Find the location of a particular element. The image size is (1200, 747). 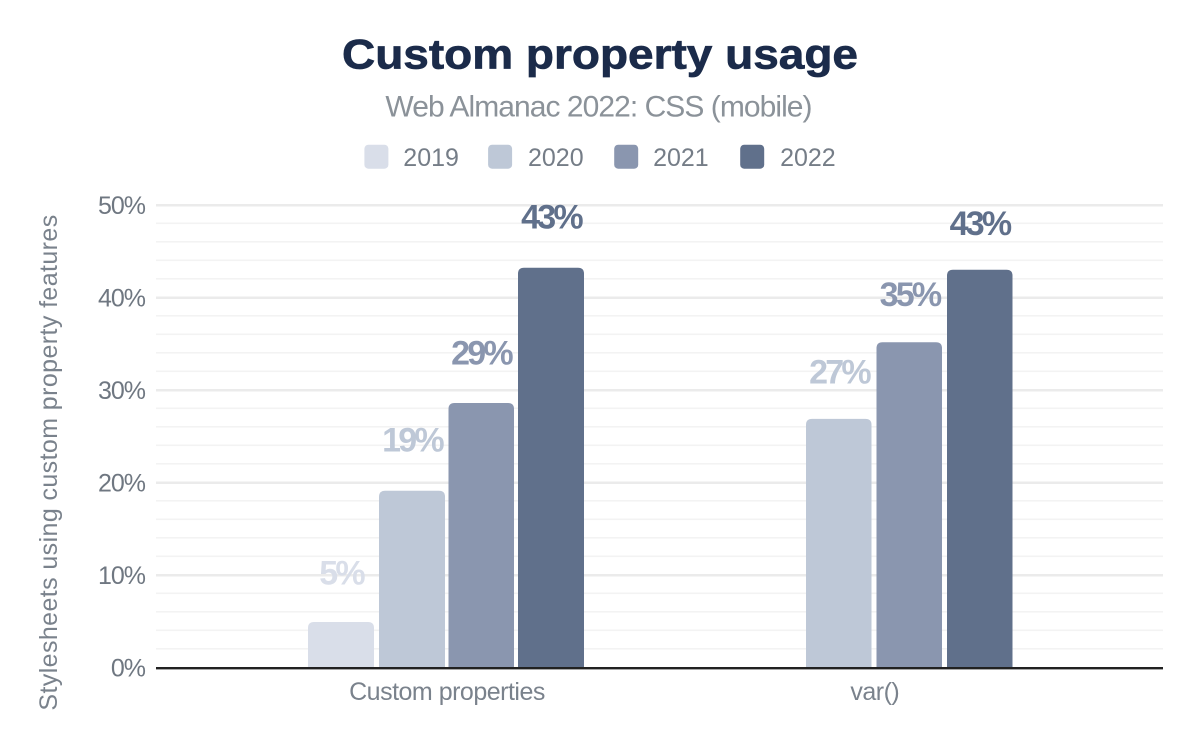

svg-text: Custom property usage is located at coordinates (600, 54).